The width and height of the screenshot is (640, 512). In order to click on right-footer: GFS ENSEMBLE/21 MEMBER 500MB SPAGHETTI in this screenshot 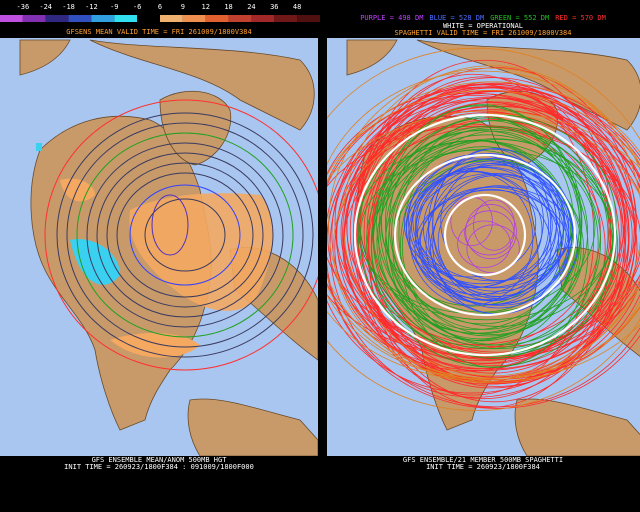, I will do `click(483, 460)`.